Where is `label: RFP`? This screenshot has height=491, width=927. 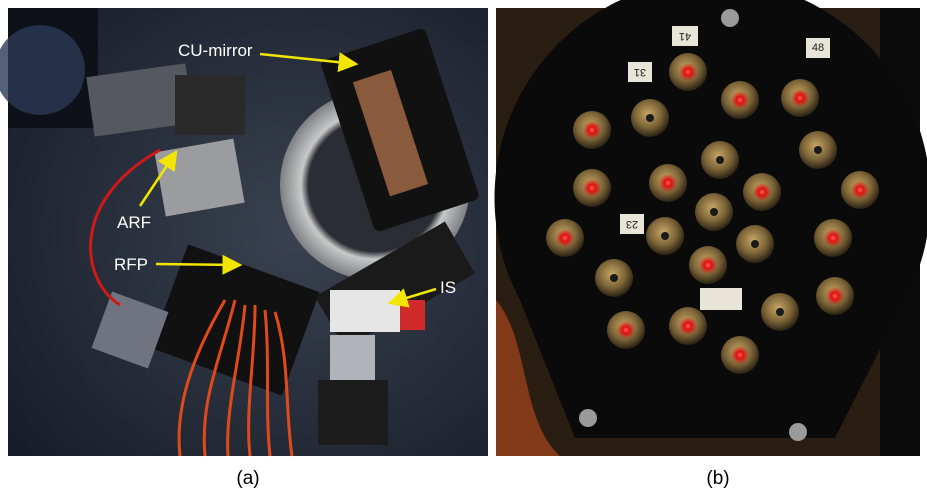 label: RFP is located at coordinates (131, 264).